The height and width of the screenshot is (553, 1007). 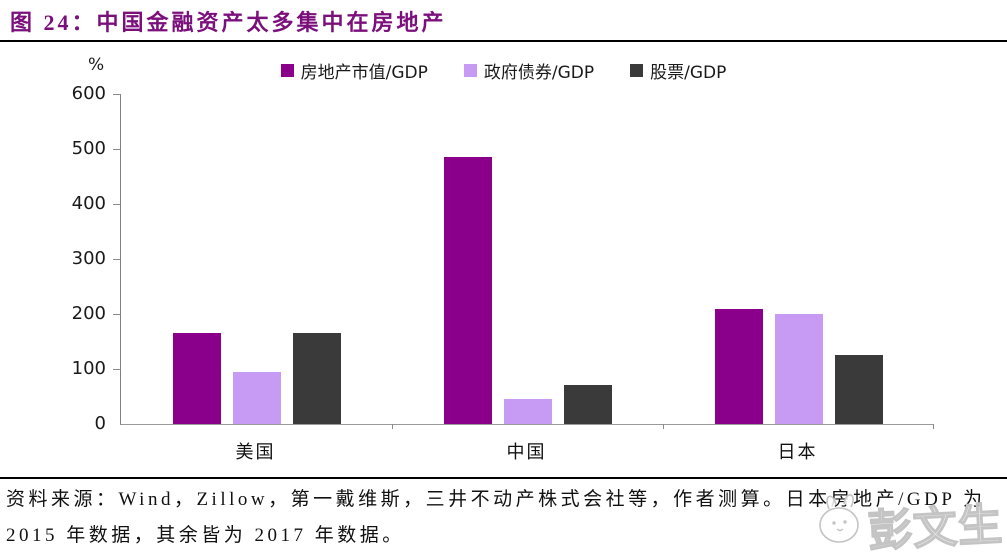 I want to click on y-tick-label: 300, so click(x=88, y=258).